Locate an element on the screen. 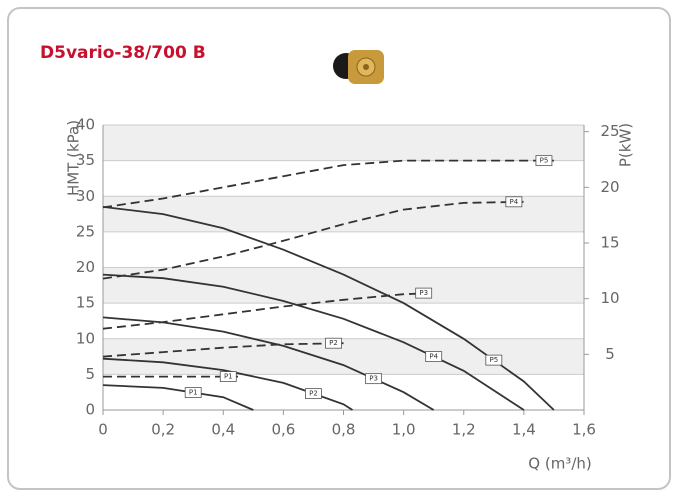 This screenshot has width=679, height=497. x-tick-label: 1,2 is located at coordinates (464, 430).